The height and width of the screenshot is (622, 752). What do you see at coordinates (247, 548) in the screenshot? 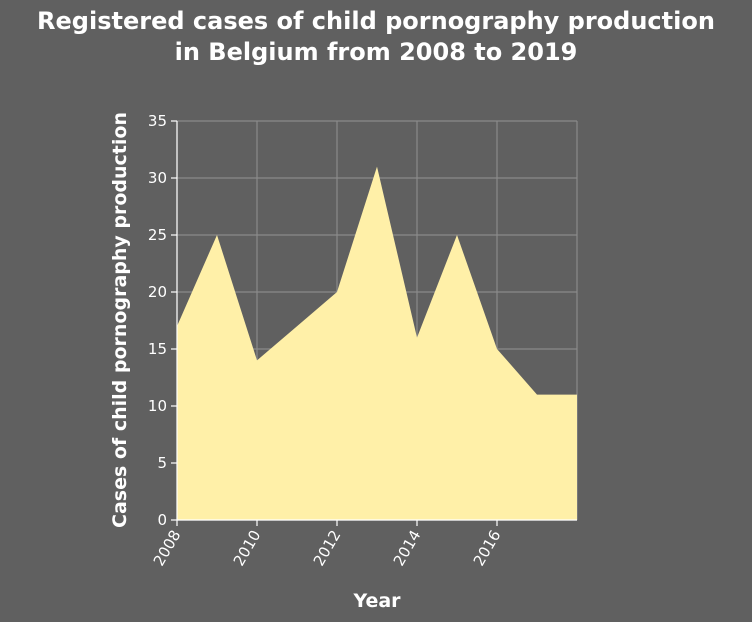
I see `x-tick-label: 2010` at bounding box center [247, 548].